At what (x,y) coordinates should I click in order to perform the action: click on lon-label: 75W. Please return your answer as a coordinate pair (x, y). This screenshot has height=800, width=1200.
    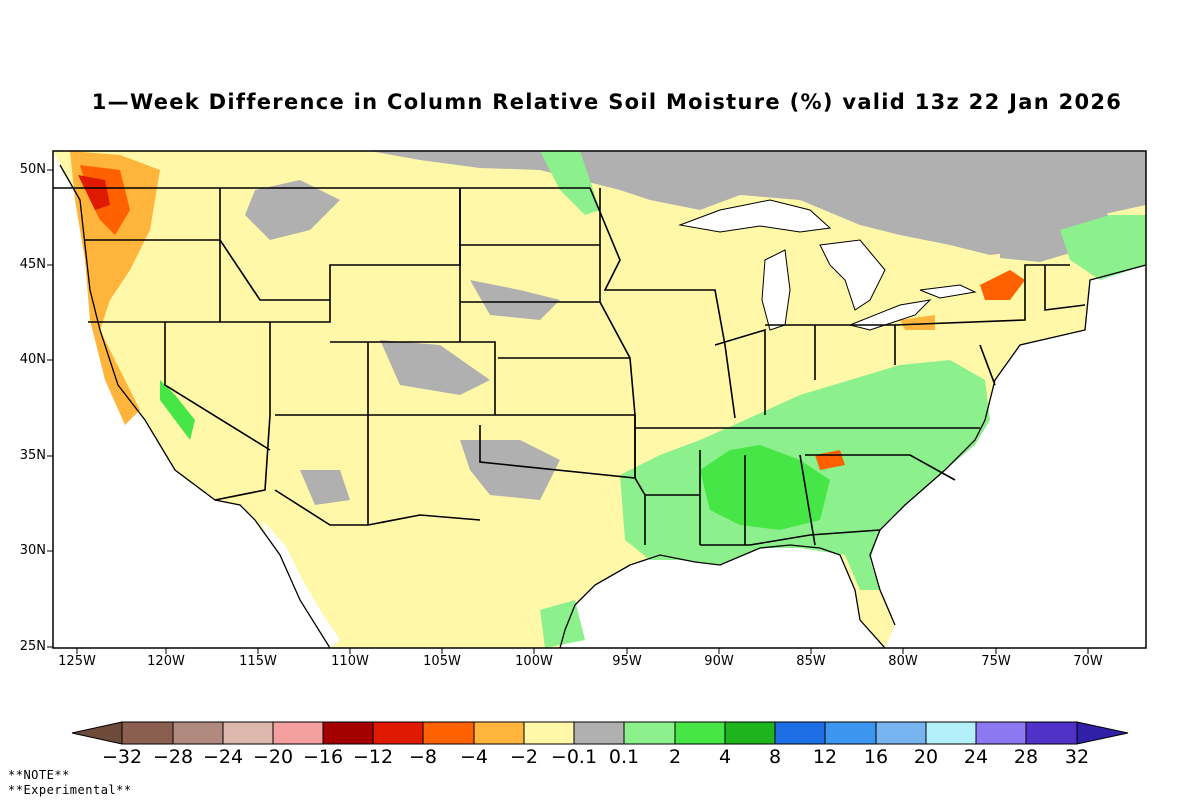
    Looking at the image, I should click on (996, 661).